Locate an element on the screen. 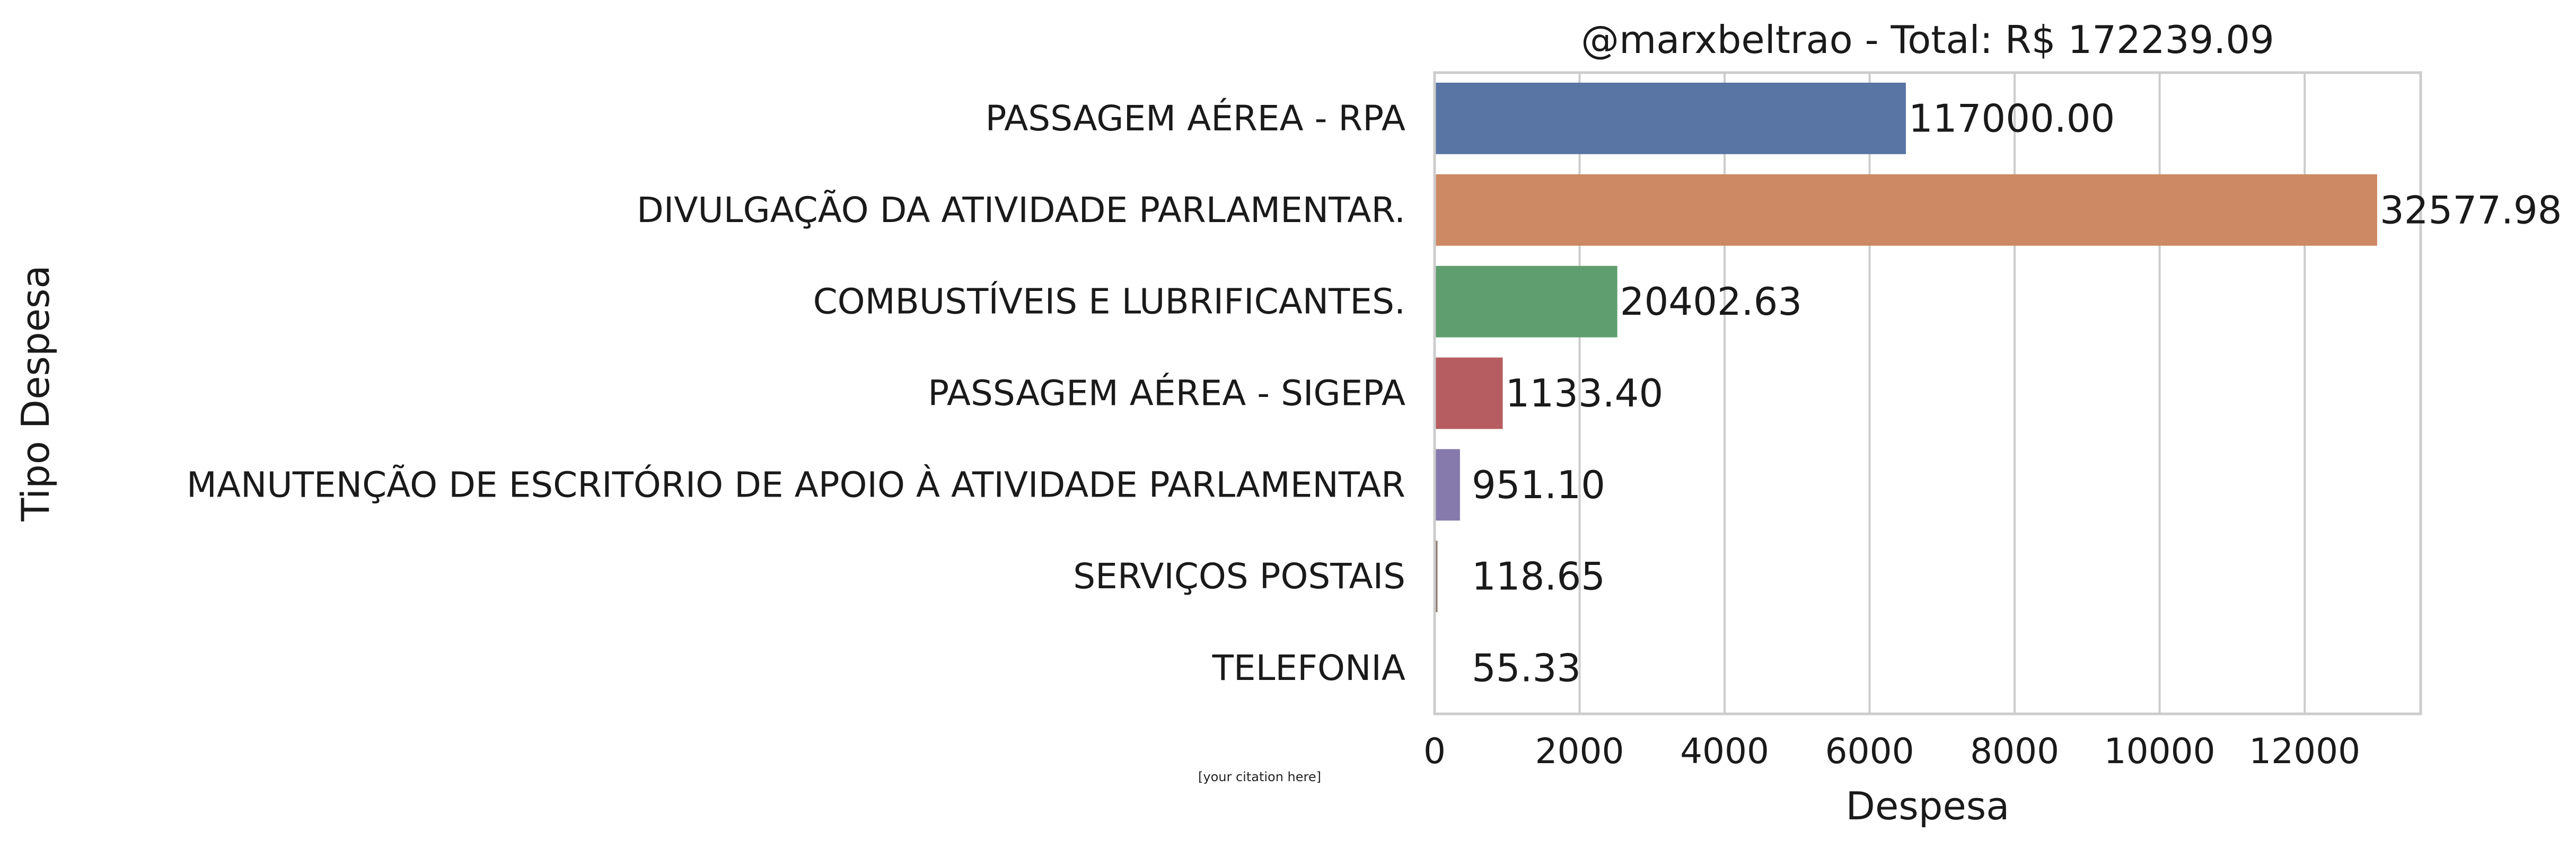 The width and height of the screenshot is (2576, 849). x-tick-label: 8000 is located at coordinates (2014, 751).